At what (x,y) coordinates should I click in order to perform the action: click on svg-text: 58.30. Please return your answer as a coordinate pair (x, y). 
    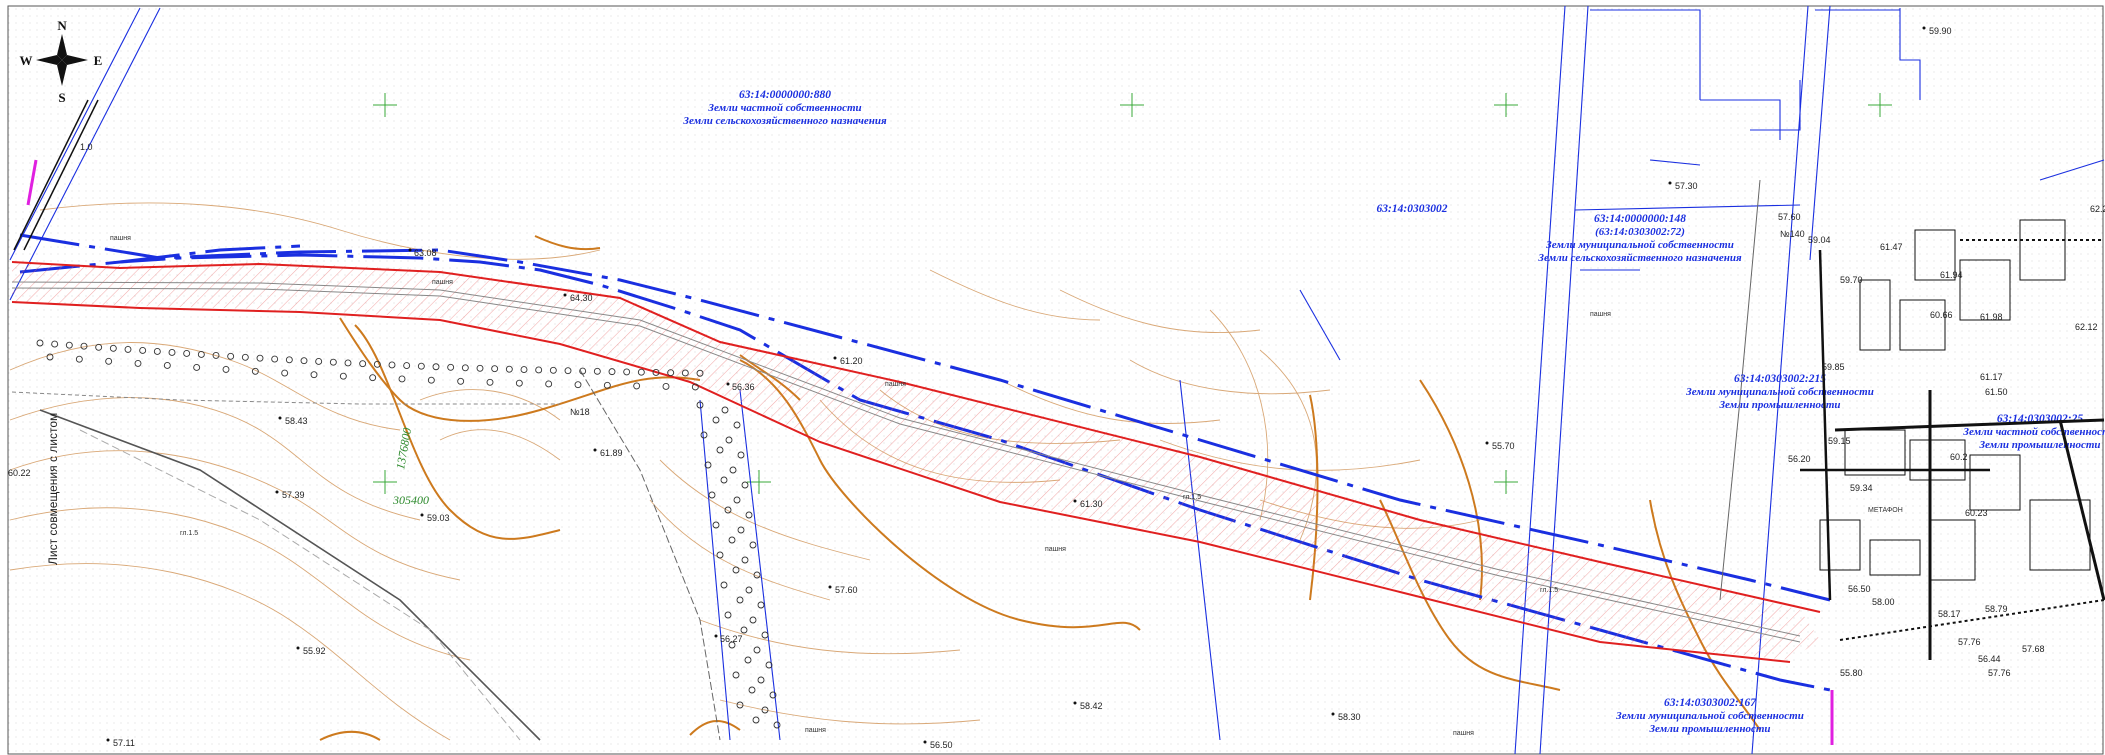
    Looking at the image, I should click on (1349, 717).